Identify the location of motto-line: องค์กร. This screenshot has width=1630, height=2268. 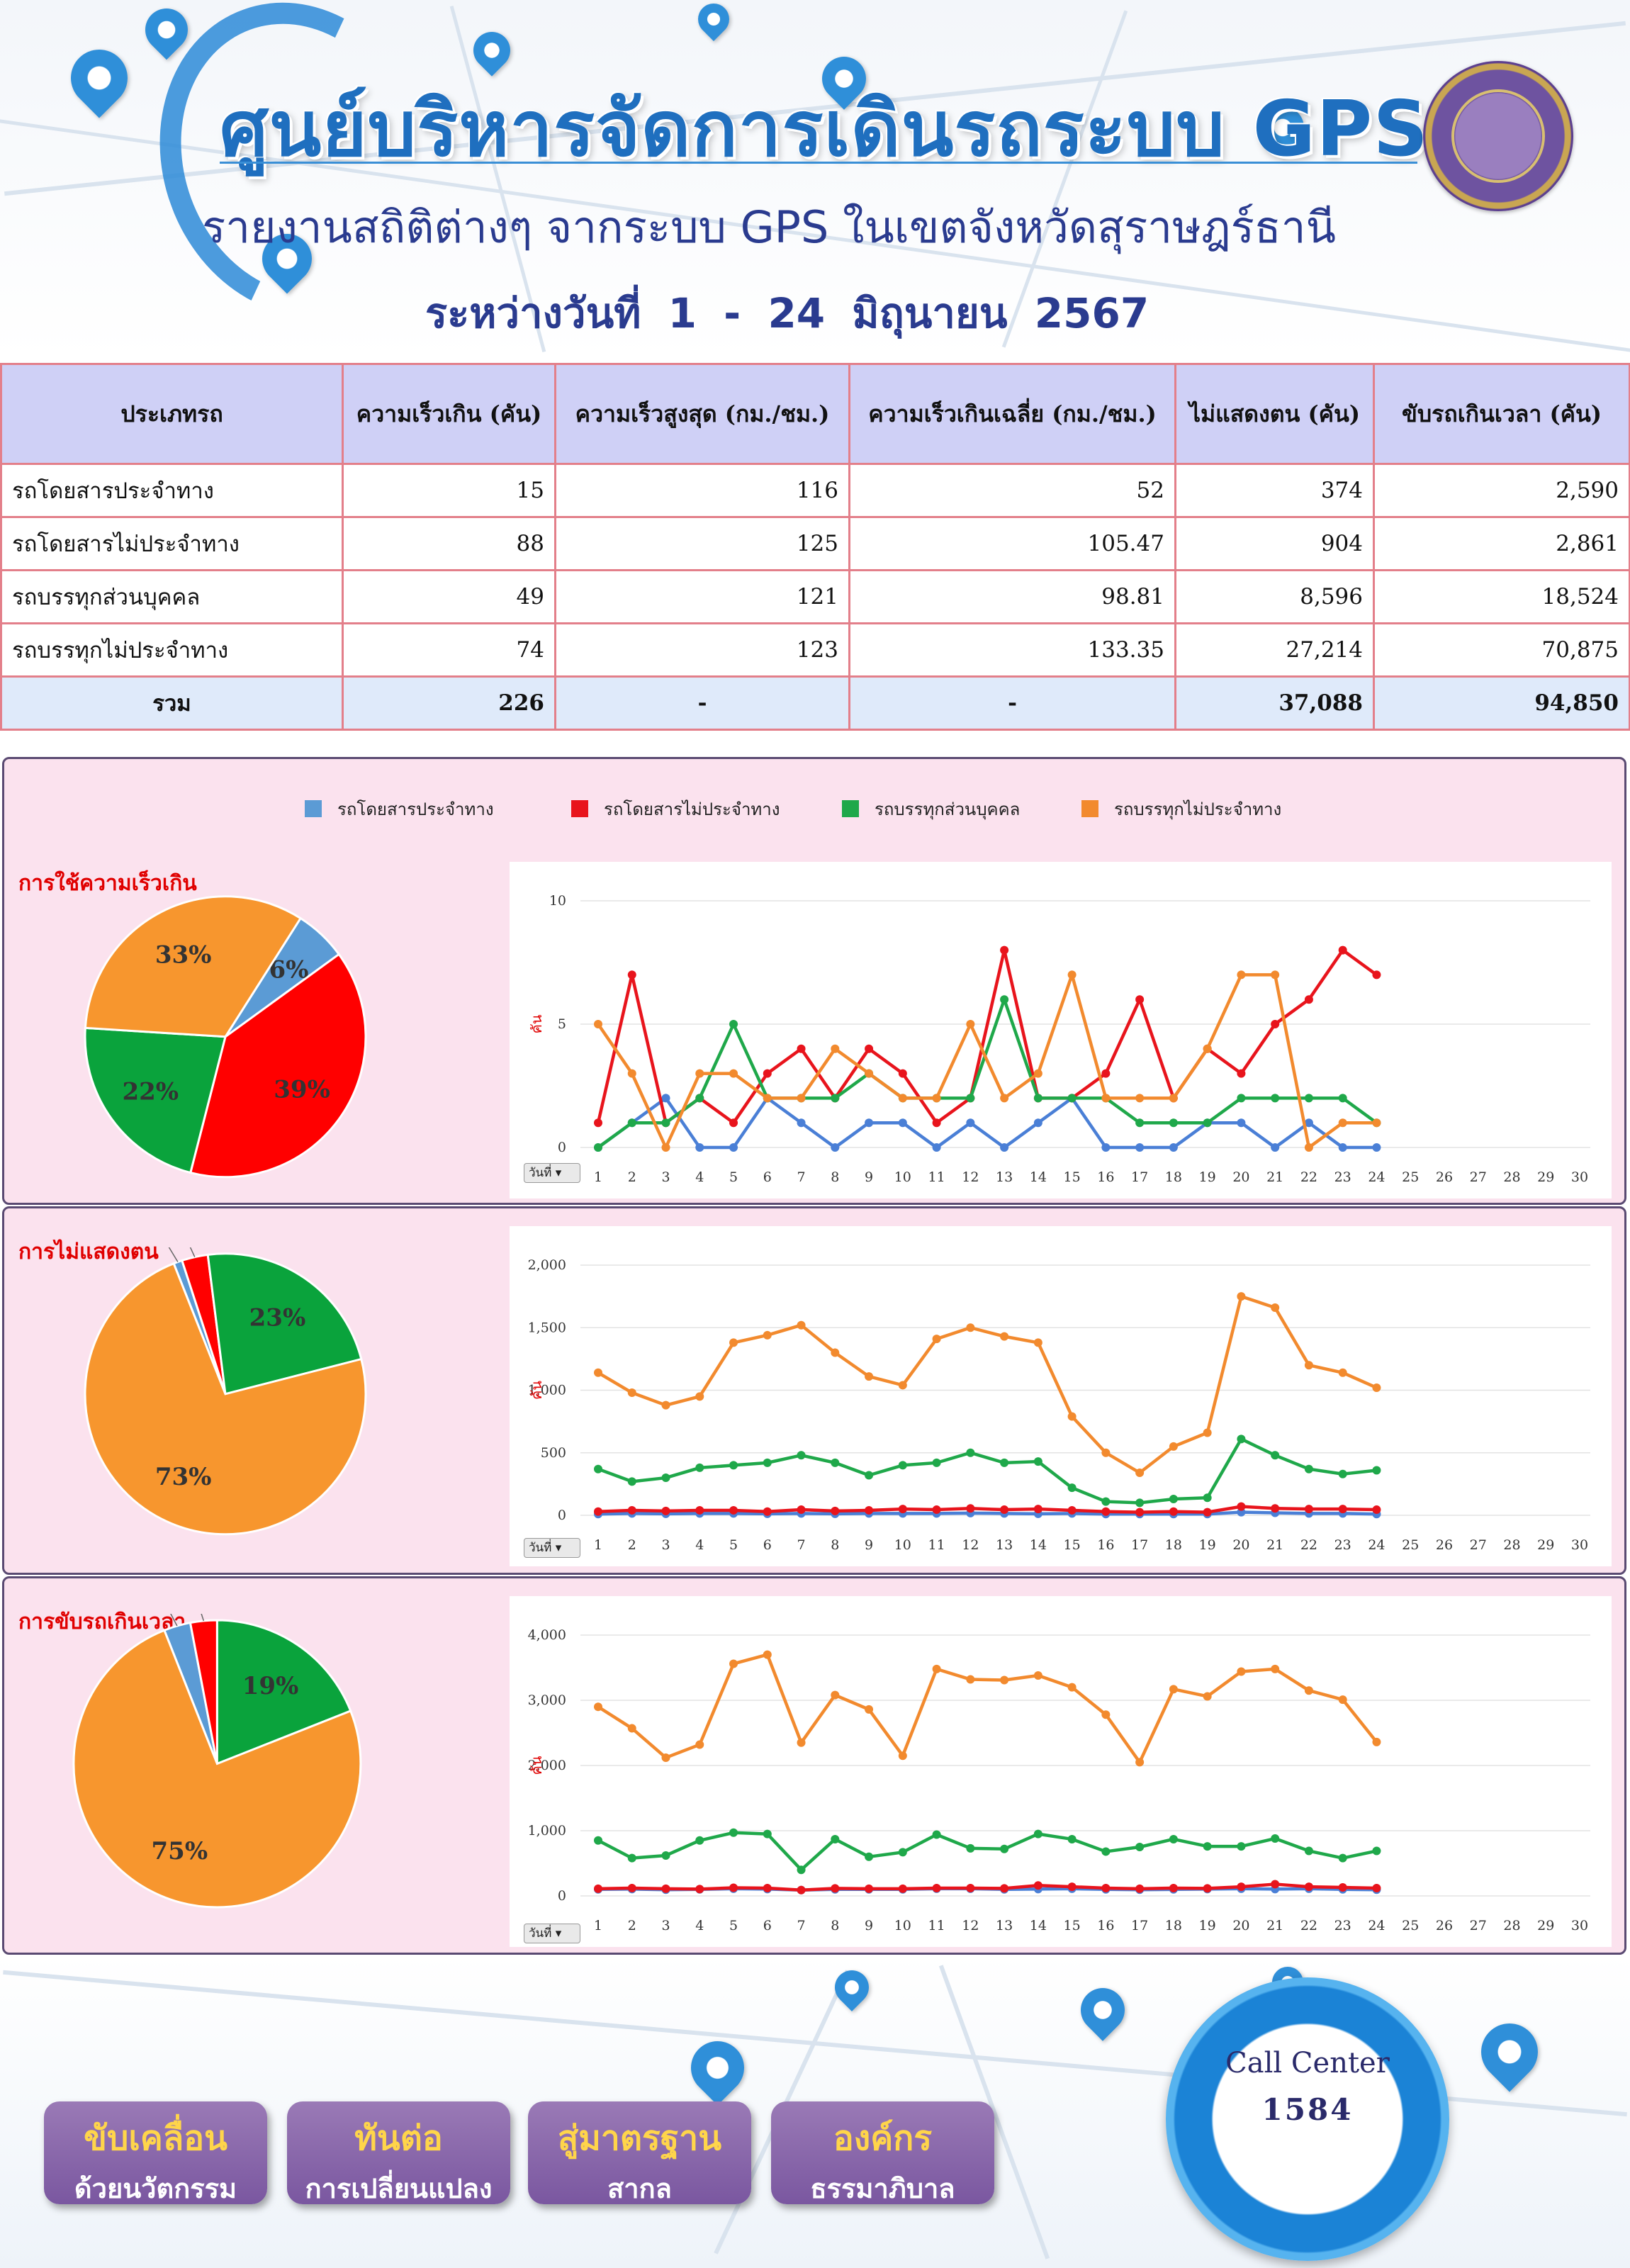
(883, 2138).